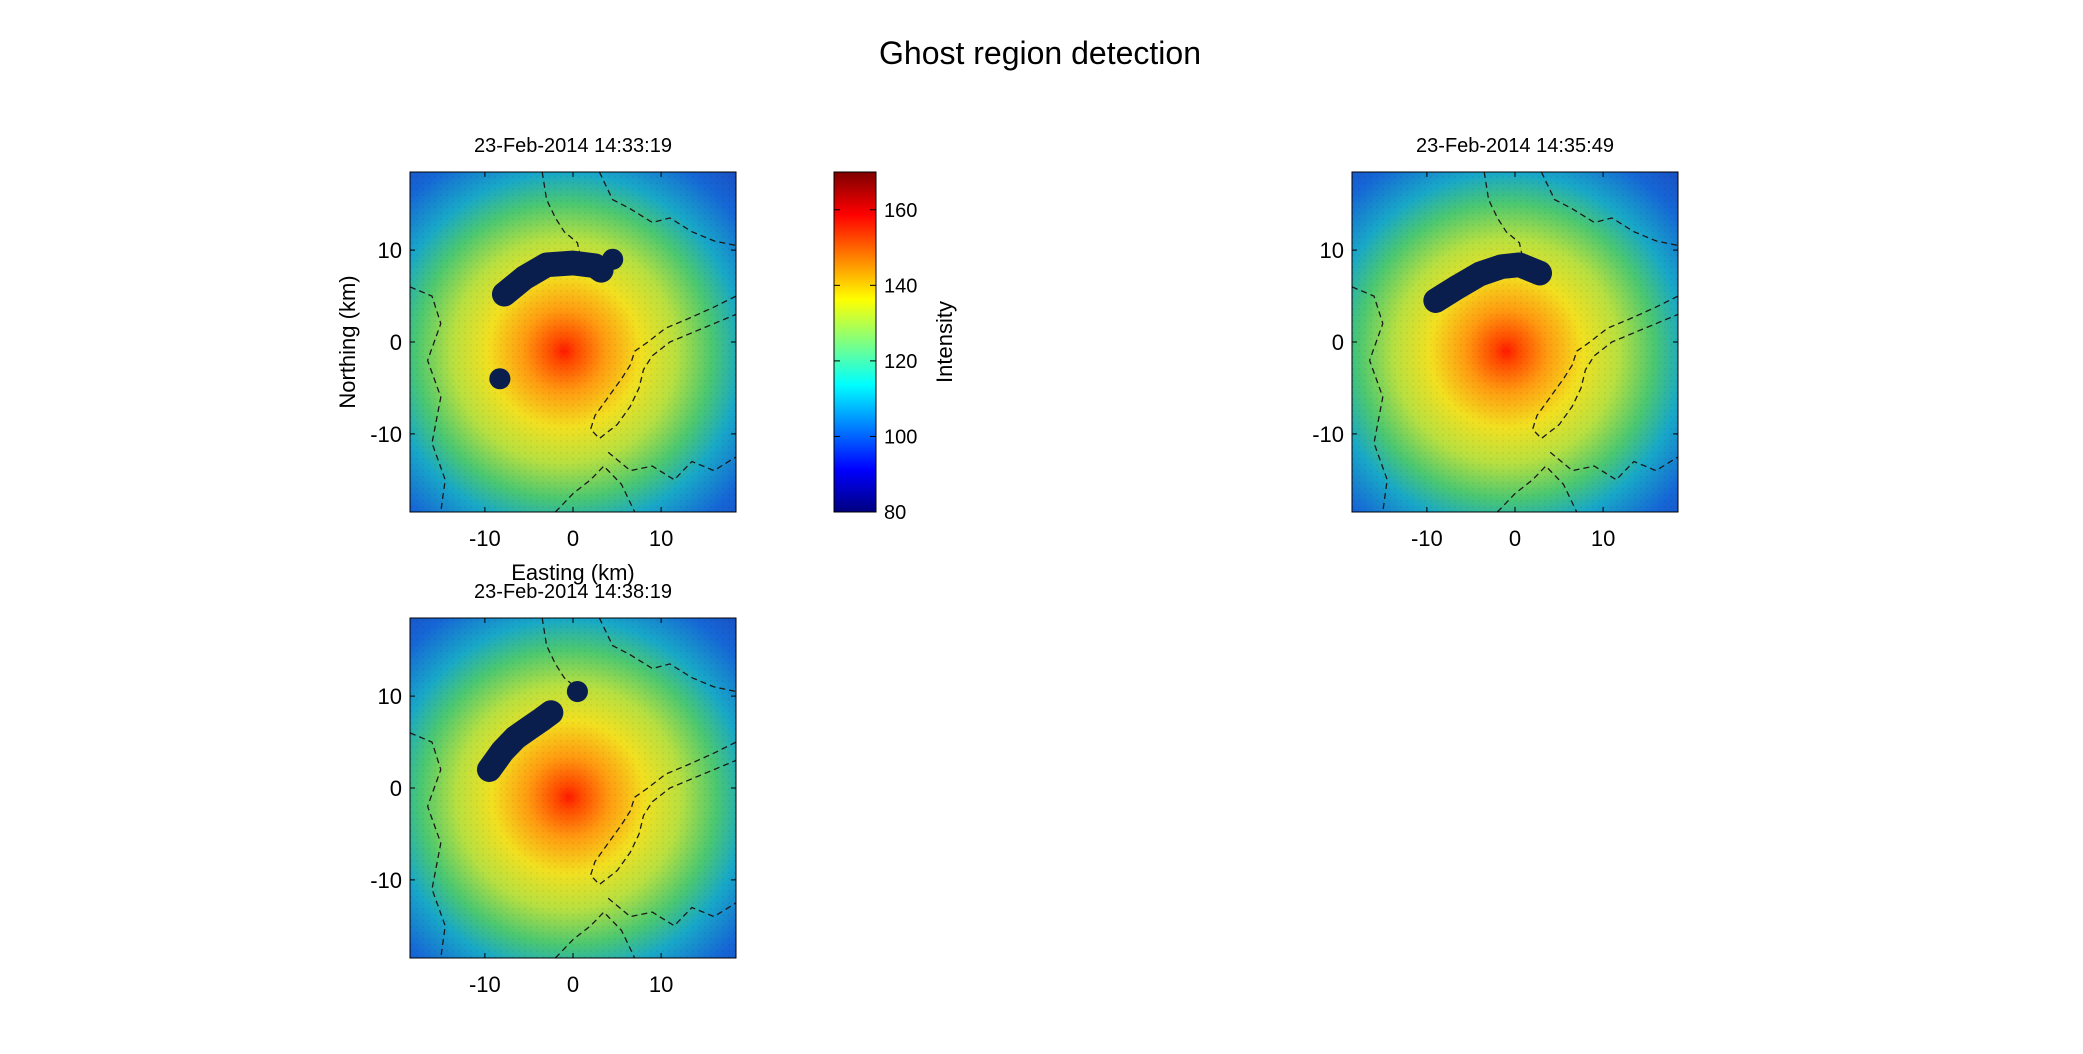 The image size is (2083, 1054). What do you see at coordinates (900, 437) in the screenshot?
I see `colorbar-tick-label: 100` at bounding box center [900, 437].